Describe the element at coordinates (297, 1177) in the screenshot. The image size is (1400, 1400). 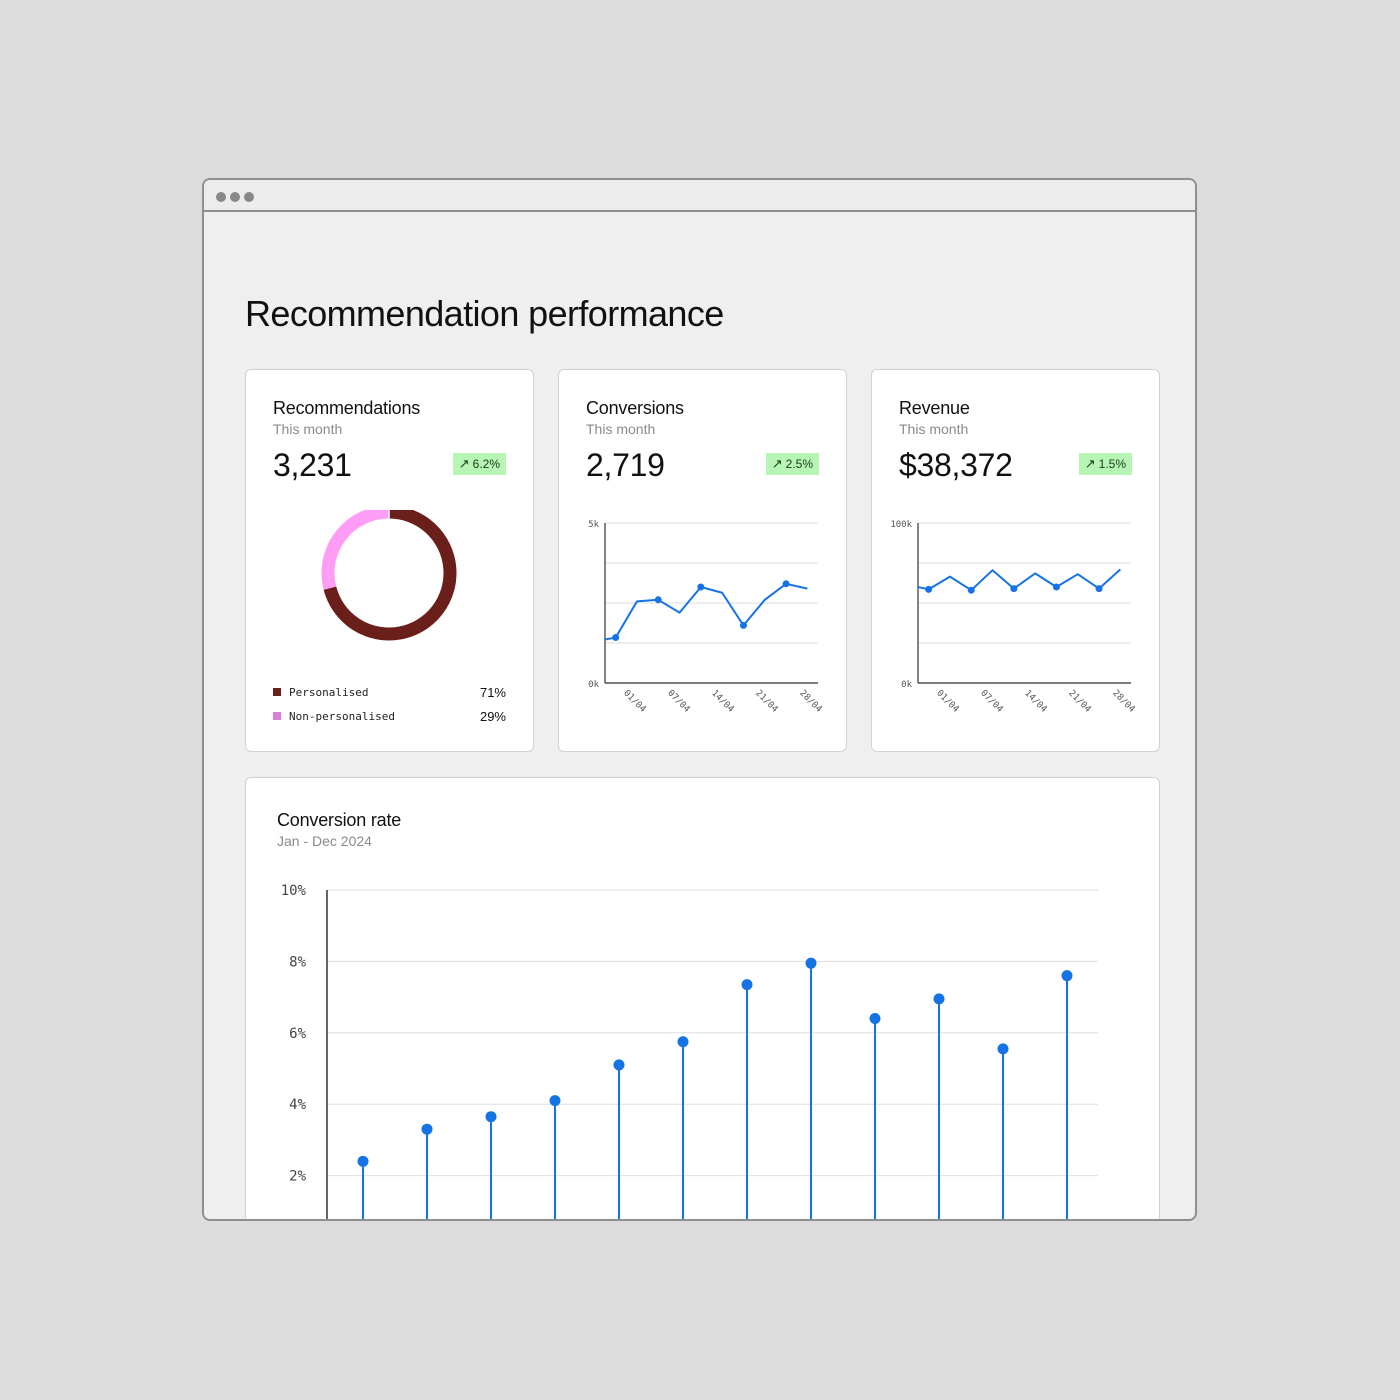
I see `y-tick-label: 2%` at that location.